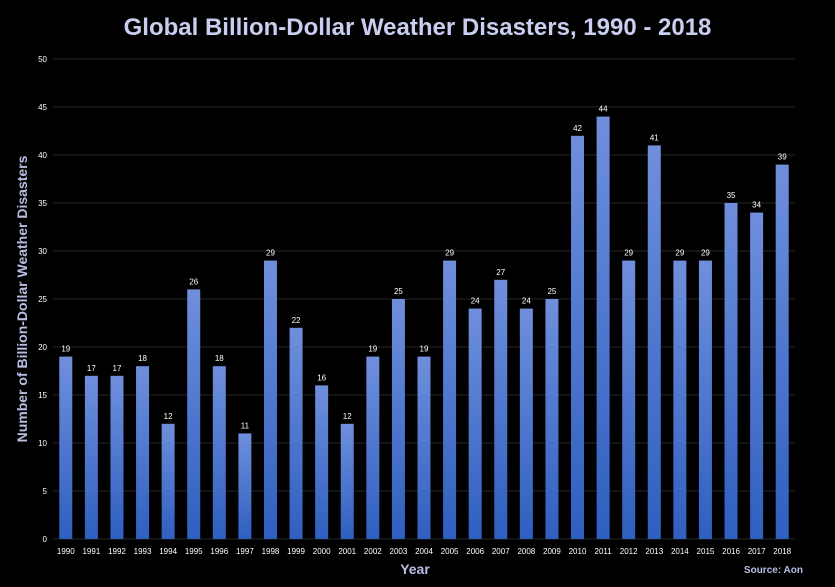 The width and height of the screenshot is (835, 587). What do you see at coordinates (321, 377) in the screenshot?
I see `data-label-2000: 16` at bounding box center [321, 377].